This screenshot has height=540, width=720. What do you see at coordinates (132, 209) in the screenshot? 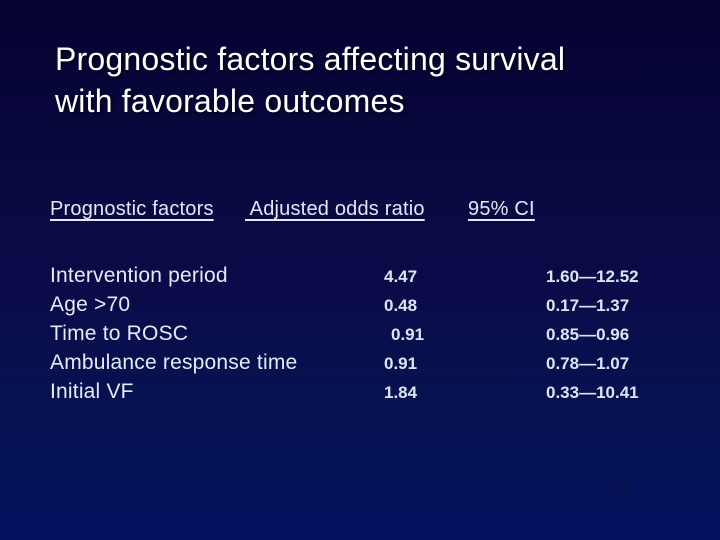
I see `header-prognostic-factors: Prognostic factors` at bounding box center [132, 209].